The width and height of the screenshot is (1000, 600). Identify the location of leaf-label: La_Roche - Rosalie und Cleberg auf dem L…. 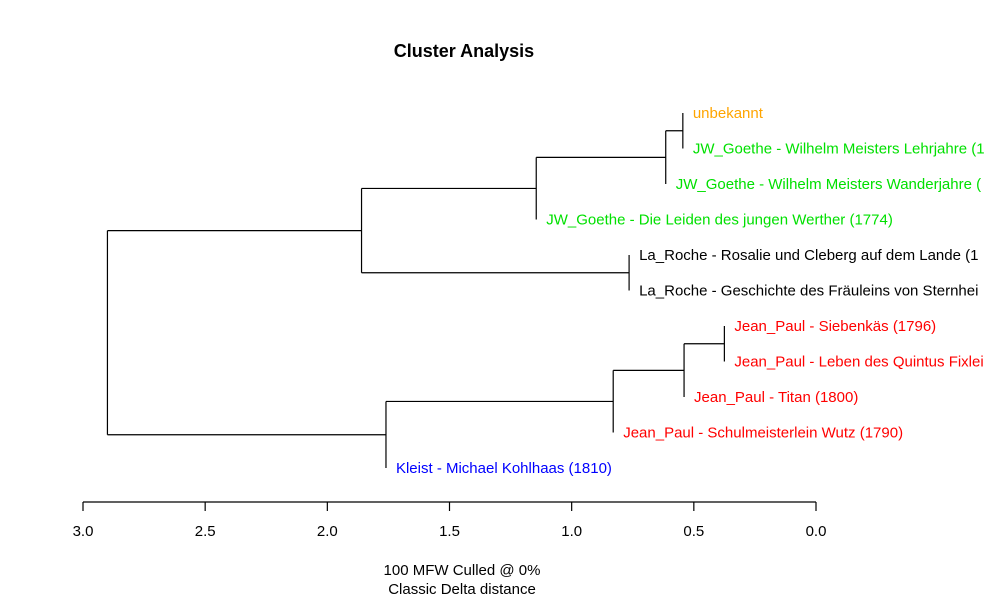
(808, 255).